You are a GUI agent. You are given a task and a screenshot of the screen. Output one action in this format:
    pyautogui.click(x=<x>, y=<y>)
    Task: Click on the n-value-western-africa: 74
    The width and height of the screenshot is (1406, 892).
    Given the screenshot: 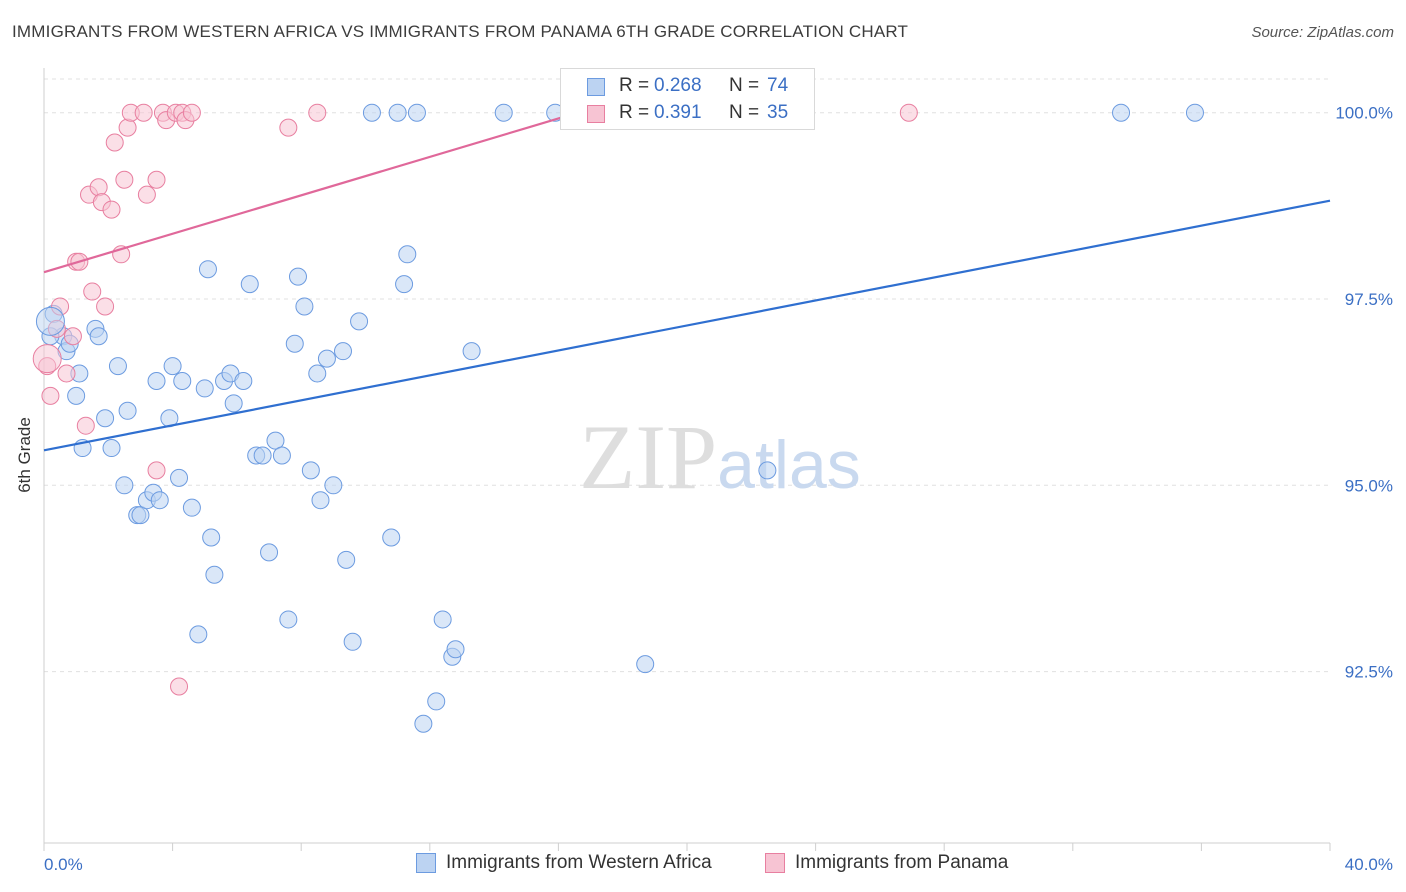 What is the action you would take?
    pyautogui.click(x=778, y=85)
    